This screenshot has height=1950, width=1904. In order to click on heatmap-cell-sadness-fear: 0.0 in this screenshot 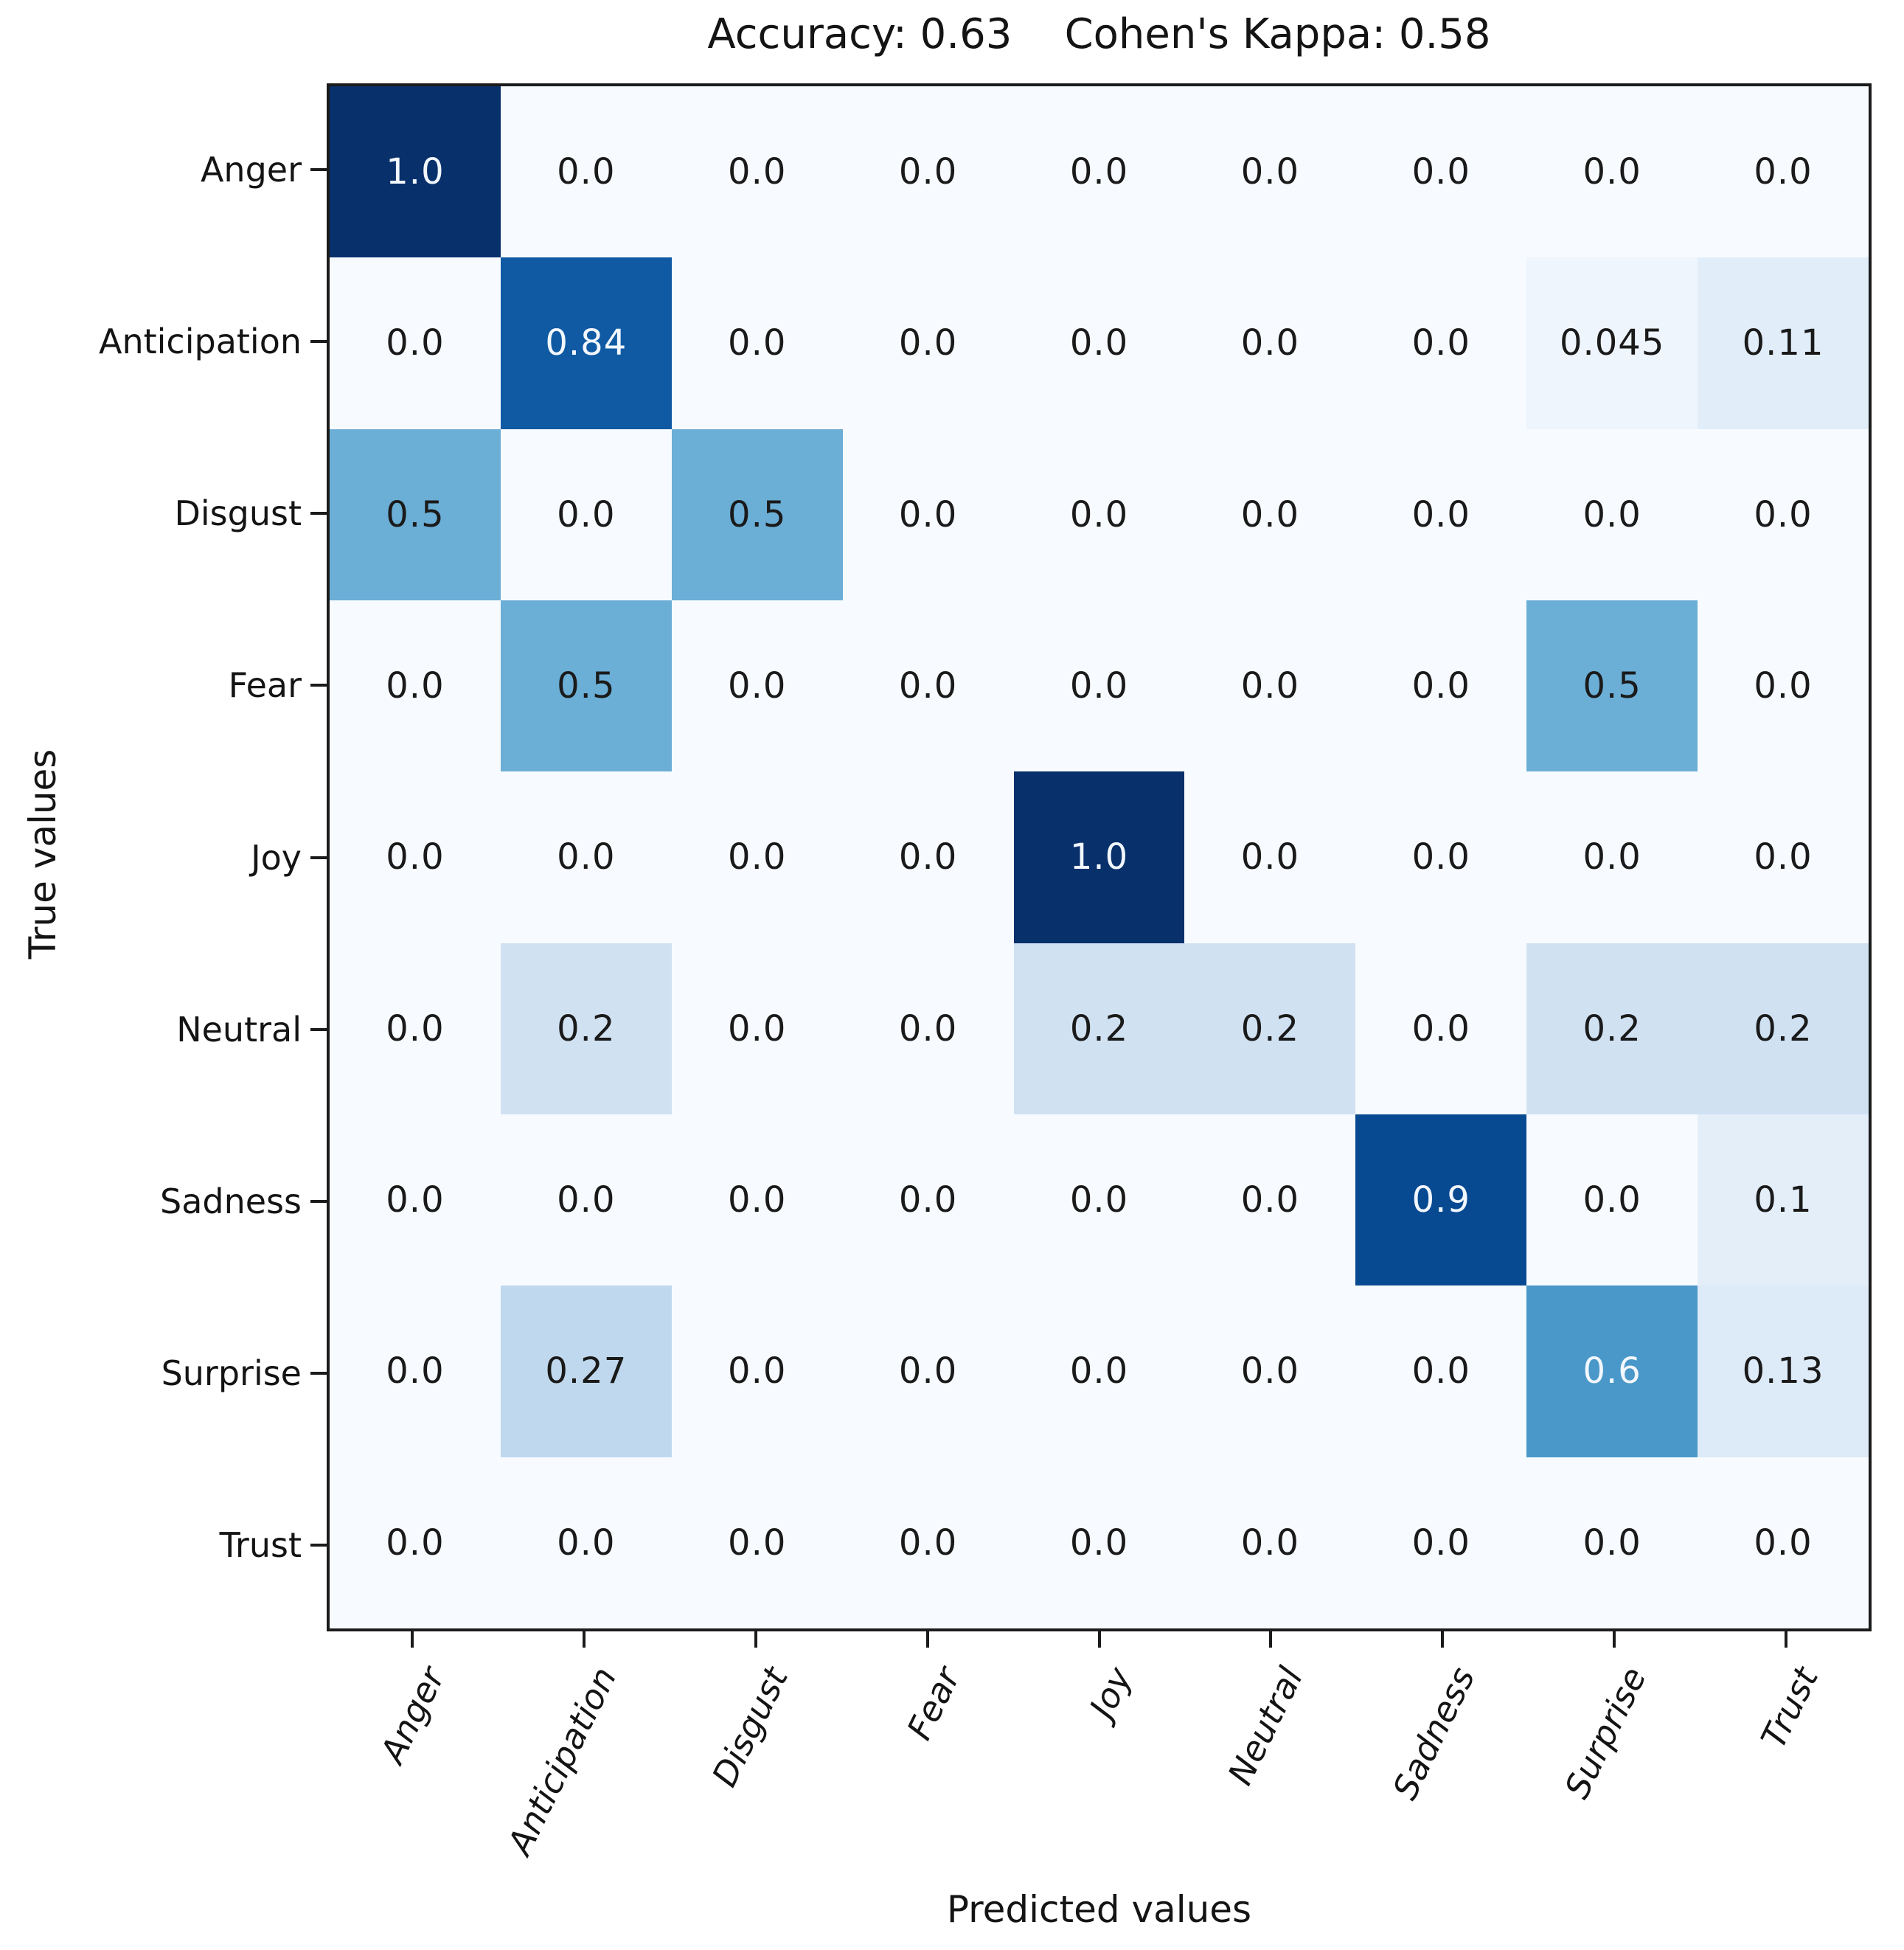, I will do `click(928, 1200)`.